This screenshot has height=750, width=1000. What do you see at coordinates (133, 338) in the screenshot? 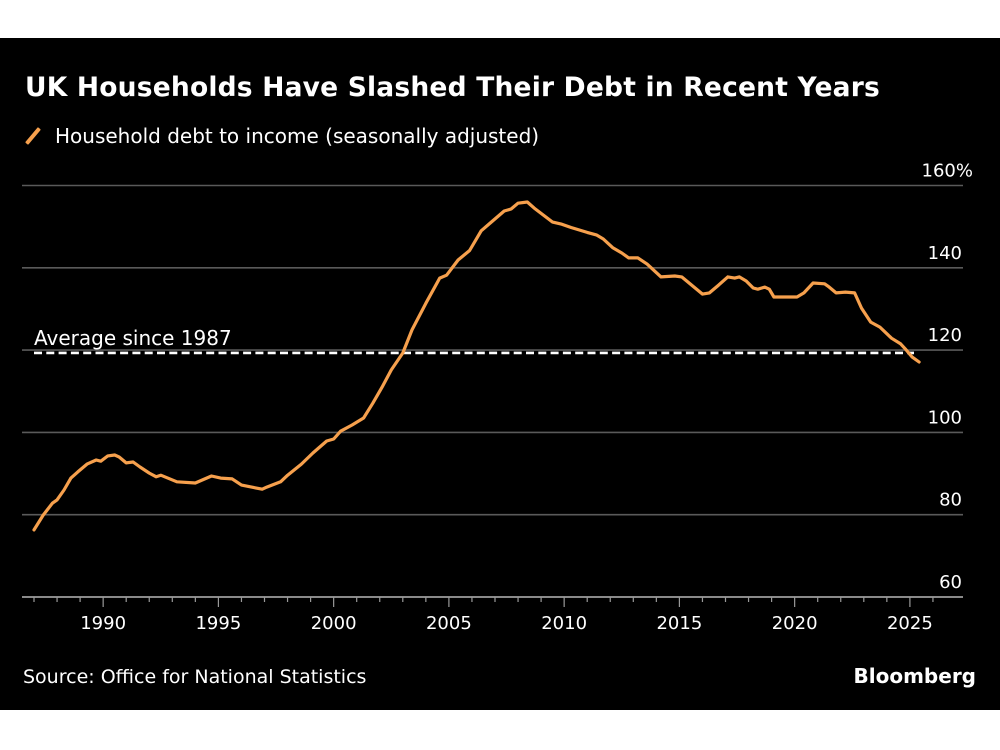
I see `average-label: Average since 1987` at bounding box center [133, 338].